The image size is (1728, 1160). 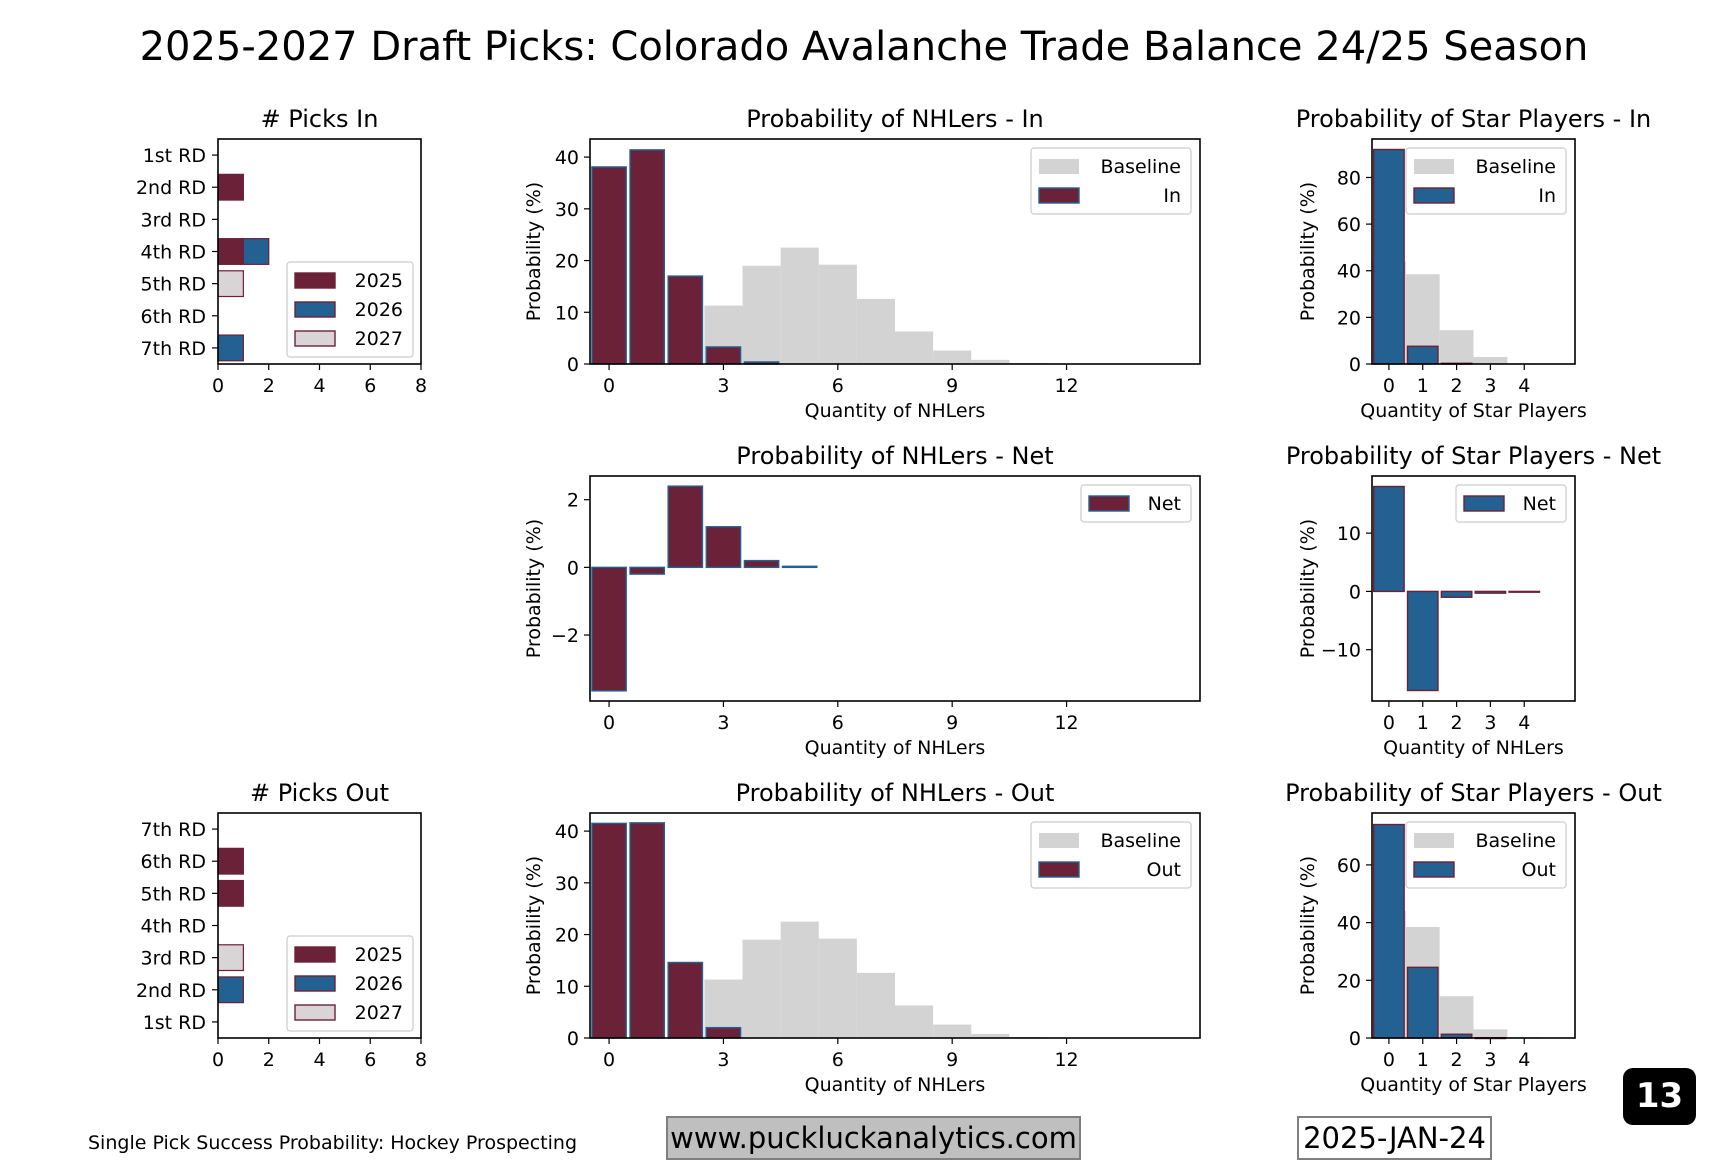 What do you see at coordinates (315, 983) in the screenshot?
I see `picks-out-legend-swatch` at bounding box center [315, 983].